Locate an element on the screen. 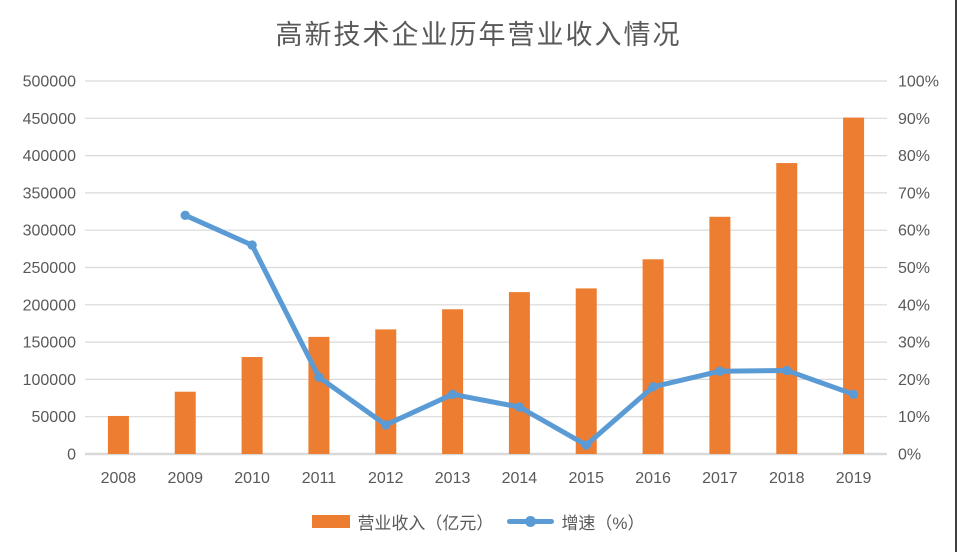  legend-item-growth: 增速（%） is located at coordinates (576, 521).